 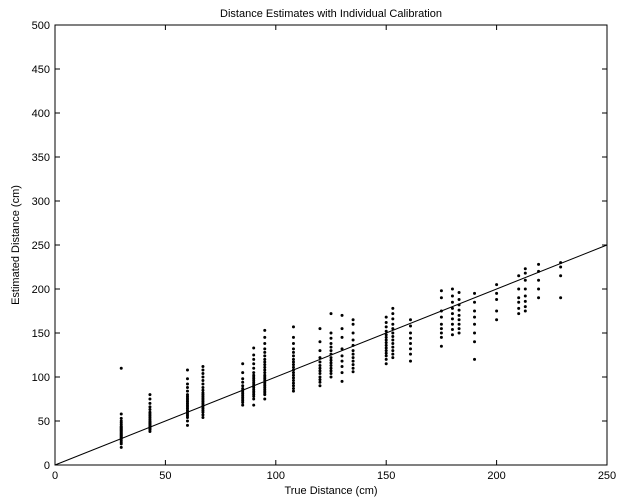 I want to click on x-tick-label: 200, so click(x=496, y=476).